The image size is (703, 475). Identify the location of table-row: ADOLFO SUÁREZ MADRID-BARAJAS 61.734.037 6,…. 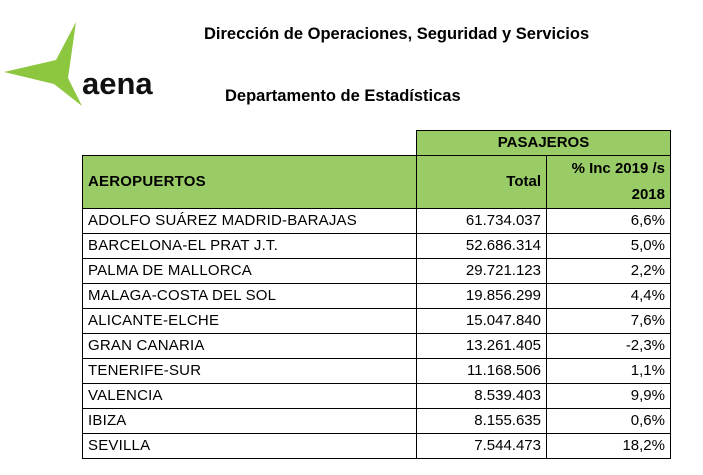
(376, 221).